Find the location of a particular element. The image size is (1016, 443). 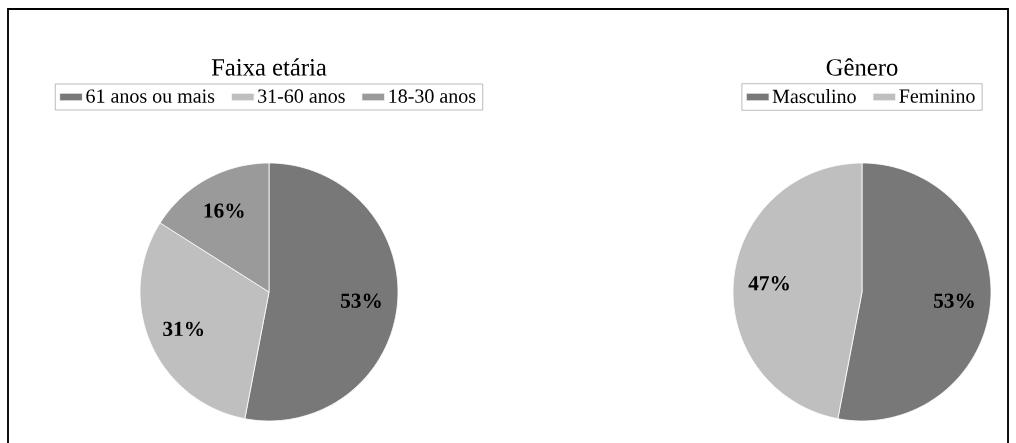

data-label: 31% is located at coordinates (183, 329).